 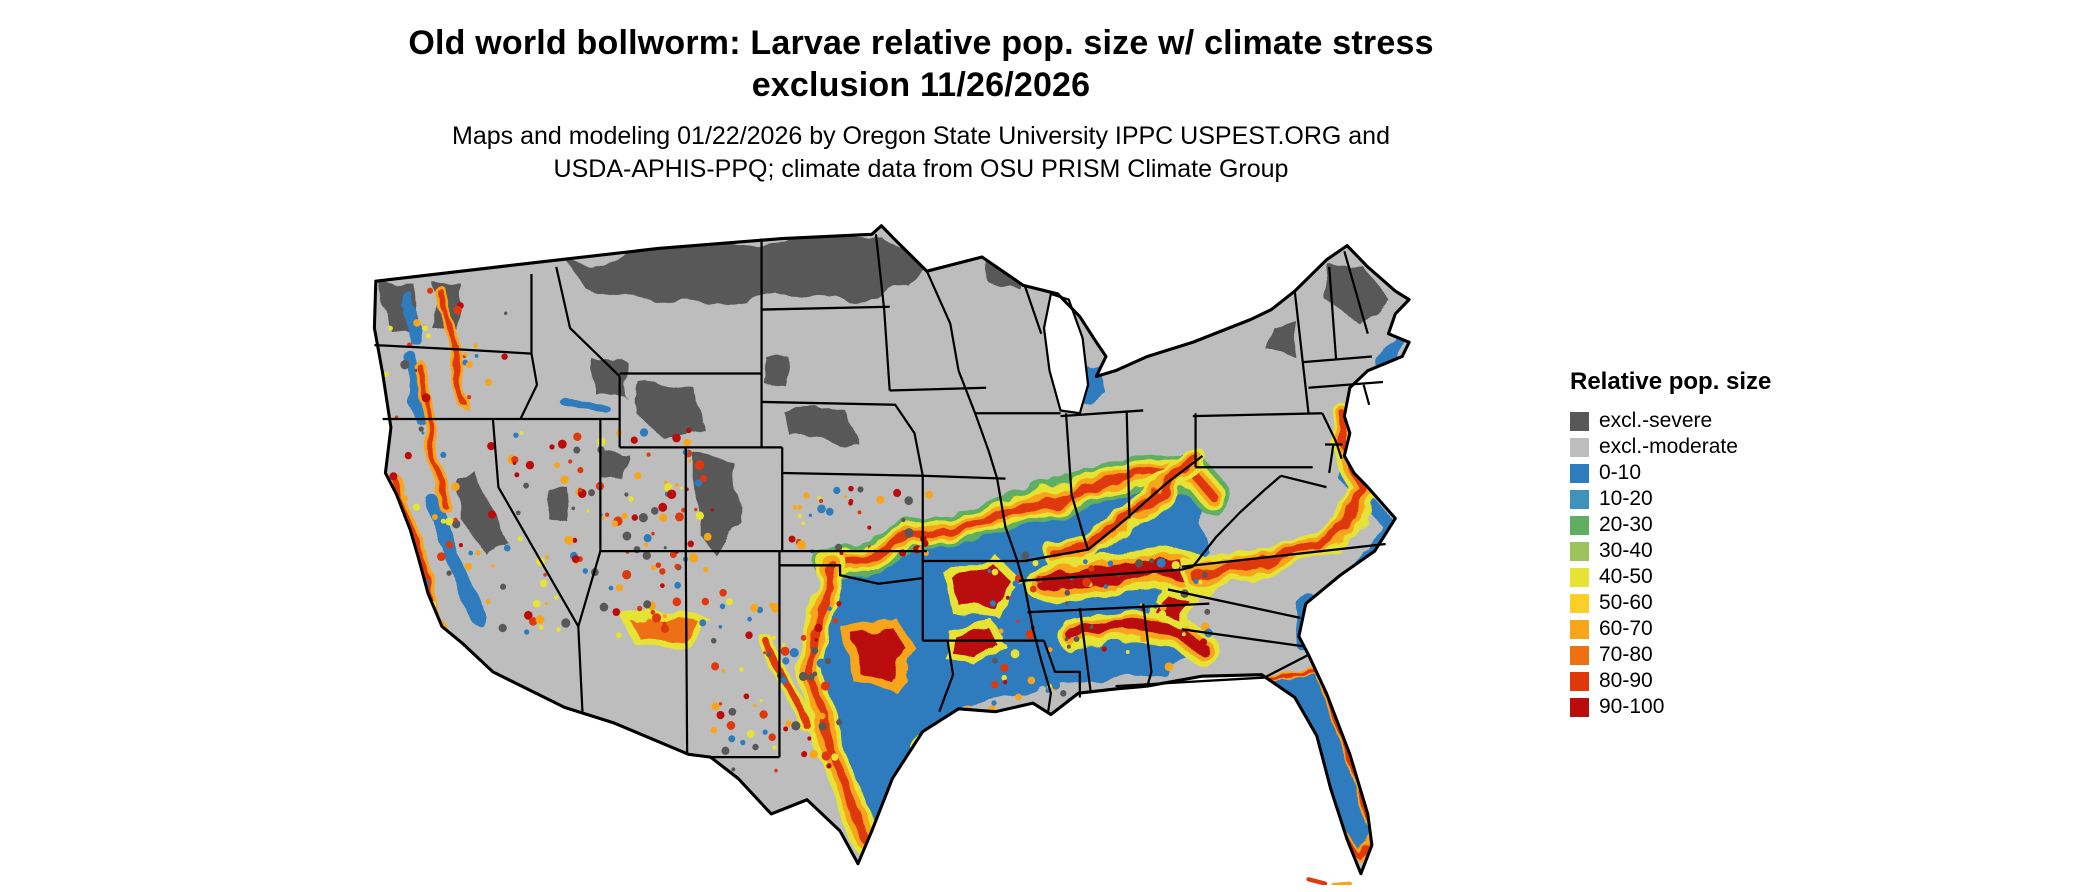 I want to click on legend-item: excl.-severe, so click(x=1700, y=421).